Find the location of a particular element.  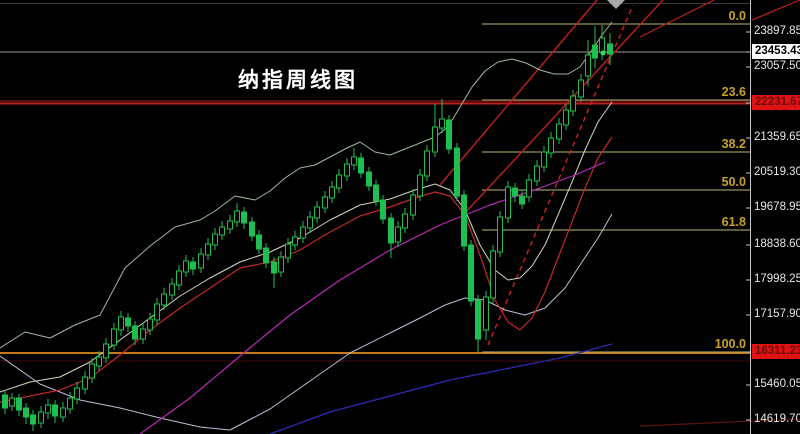

alert-price-label: 22231.67 is located at coordinates (776, 102).